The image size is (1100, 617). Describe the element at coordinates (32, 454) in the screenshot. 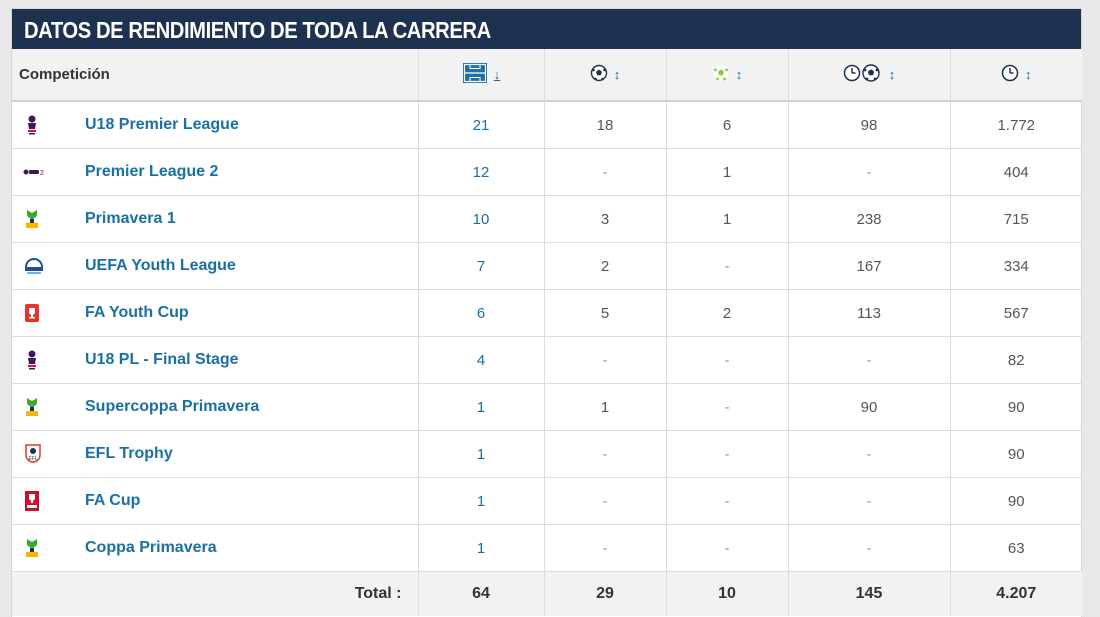

I see `efl-trophy-logo: EFL` at that location.